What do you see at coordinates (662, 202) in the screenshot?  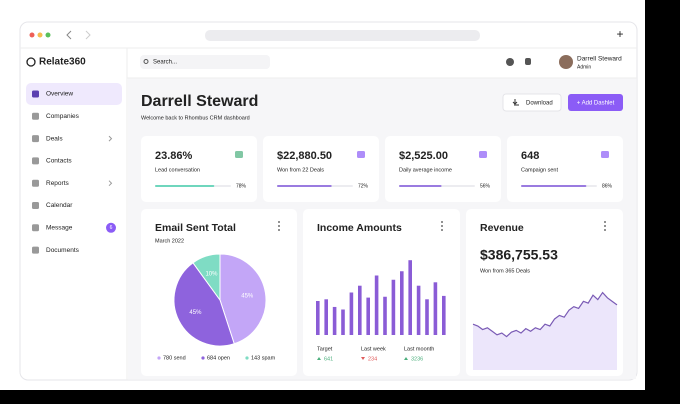 I see `backdrop-edge` at bounding box center [662, 202].